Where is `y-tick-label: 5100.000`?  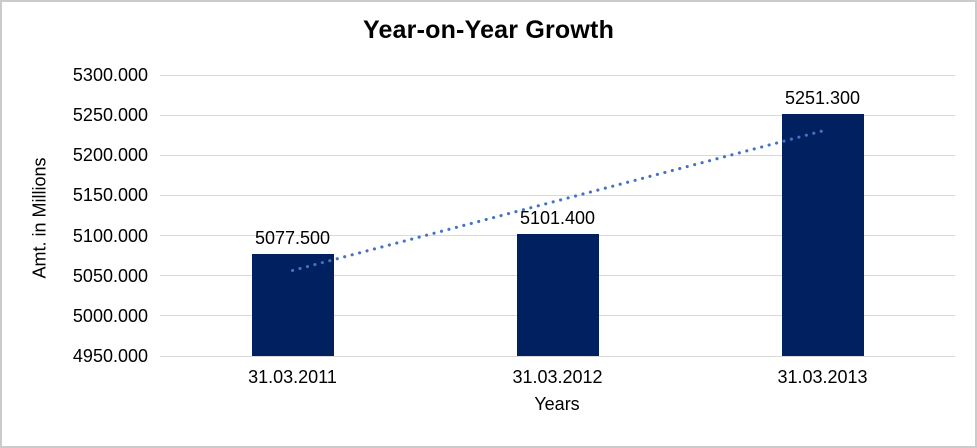
y-tick-label: 5100.000 is located at coordinates (110, 235).